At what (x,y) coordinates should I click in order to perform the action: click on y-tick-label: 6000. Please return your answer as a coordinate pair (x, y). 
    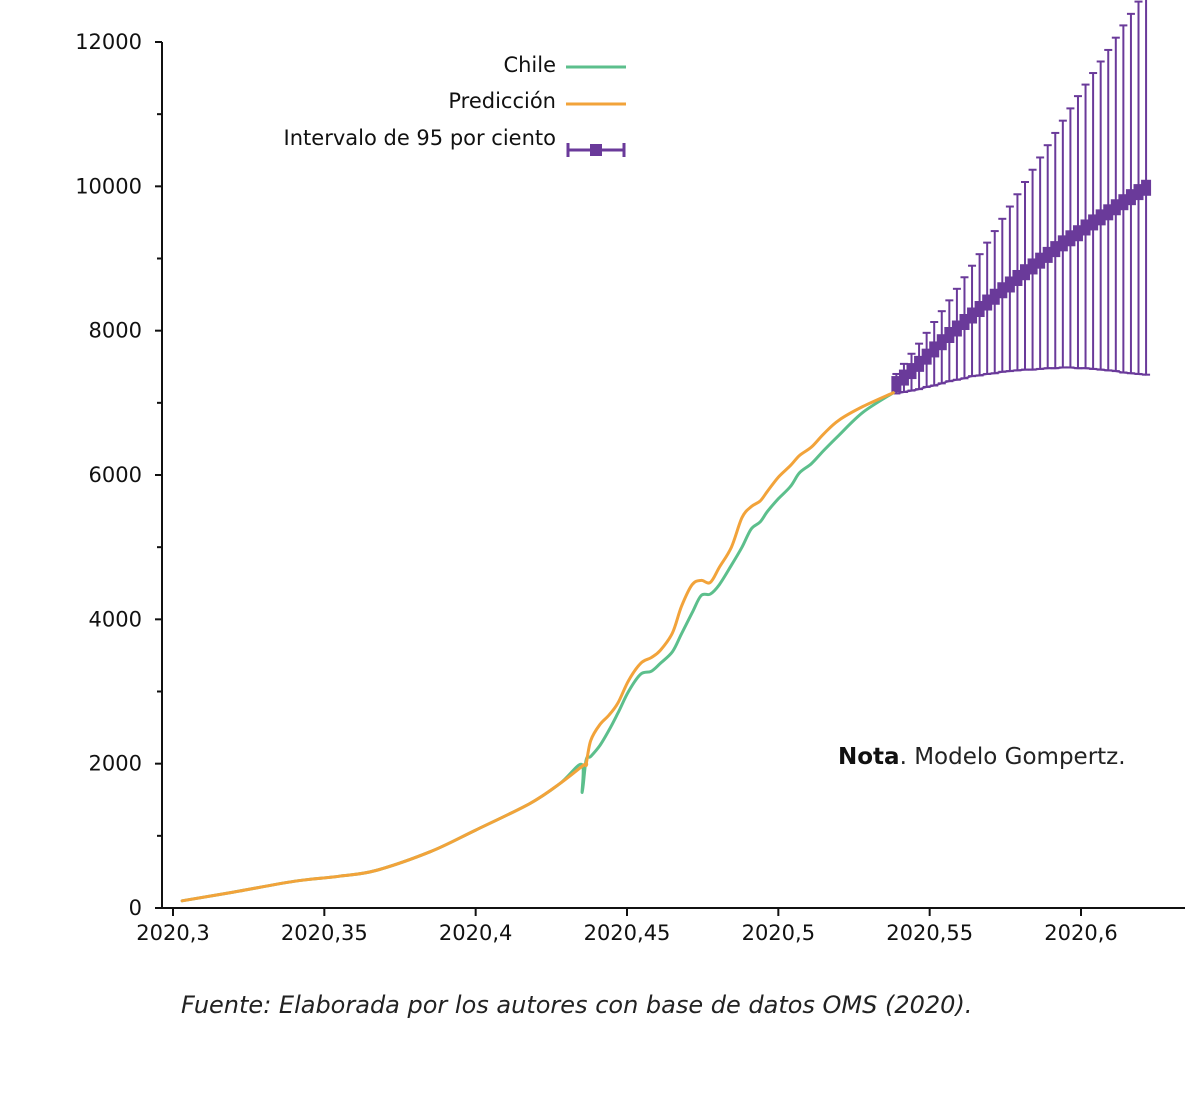
    Looking at the image, I should click on (115, 475).